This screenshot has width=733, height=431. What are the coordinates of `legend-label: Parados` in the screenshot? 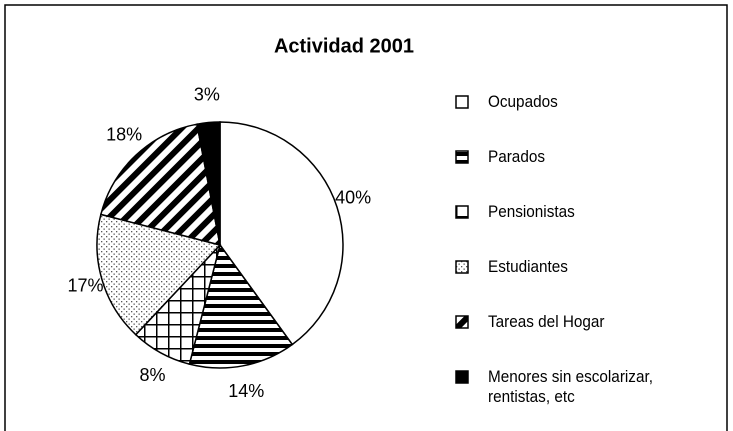 It's located at (516, 156).